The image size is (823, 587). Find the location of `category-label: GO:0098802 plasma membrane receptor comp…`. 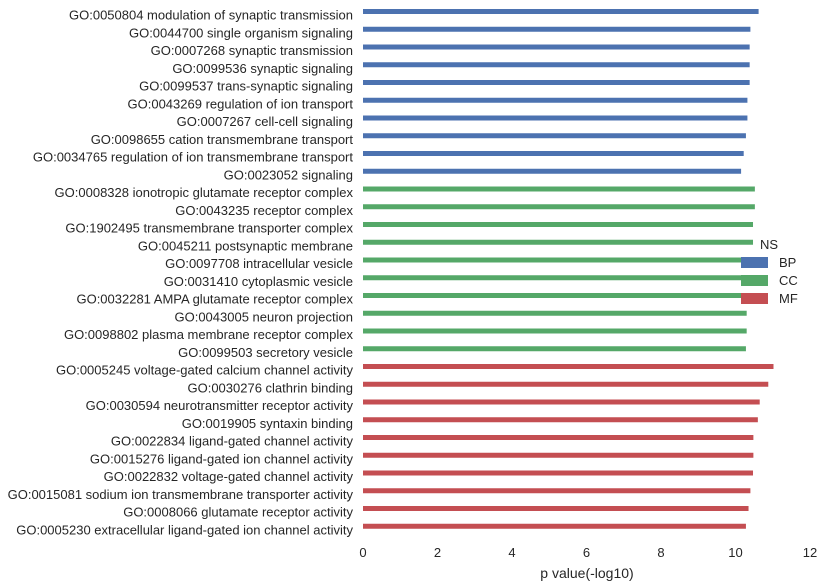

category-label: GO:0098802 plasma membrane receptor comp… is located at coordinates (209, 334).